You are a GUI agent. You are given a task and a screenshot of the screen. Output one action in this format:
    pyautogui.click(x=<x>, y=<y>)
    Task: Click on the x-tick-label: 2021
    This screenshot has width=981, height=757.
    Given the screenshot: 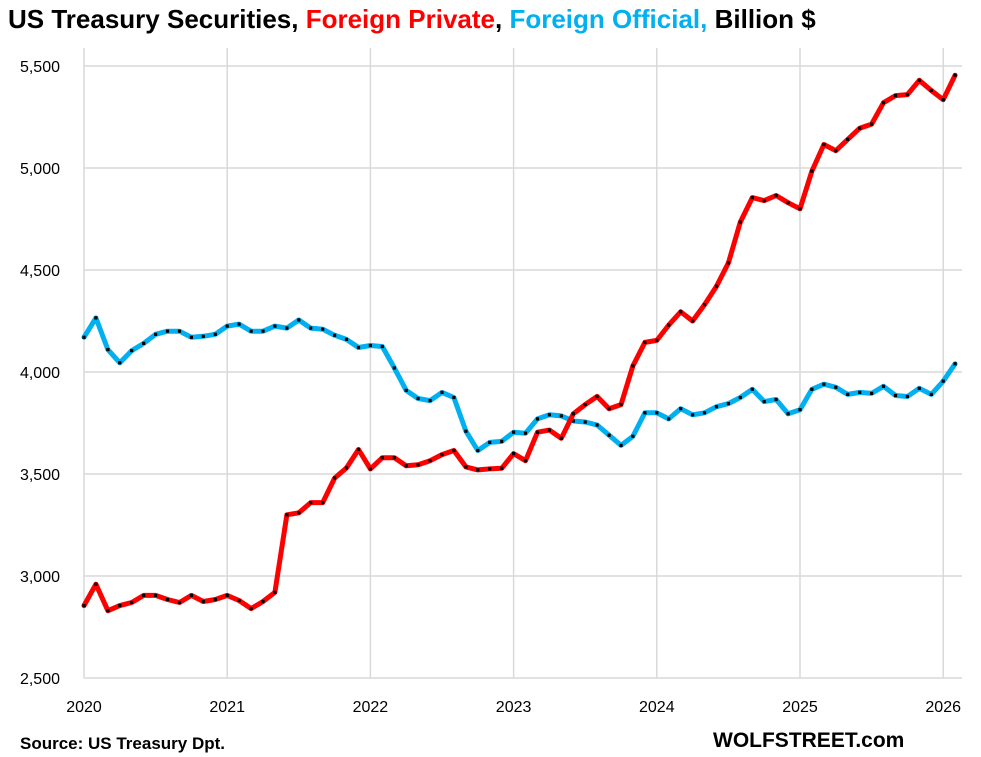 What is the action you would take?
    pyautogui.click(x=227, y=707)
    